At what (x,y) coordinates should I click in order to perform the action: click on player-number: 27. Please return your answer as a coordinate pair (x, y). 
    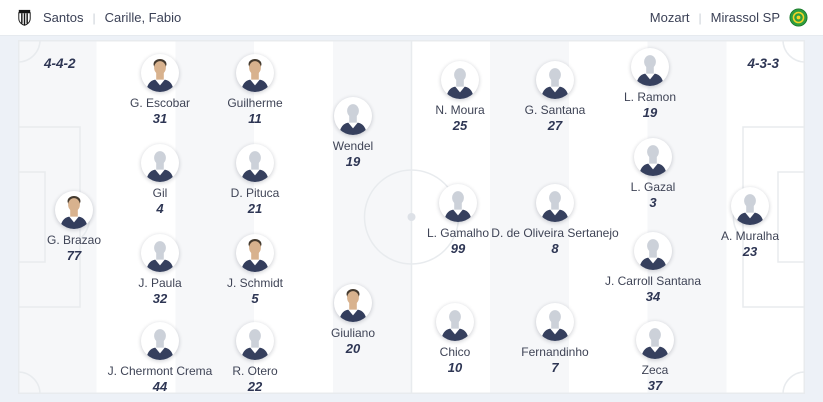
    Looking at the image, I should click on (555, 125).